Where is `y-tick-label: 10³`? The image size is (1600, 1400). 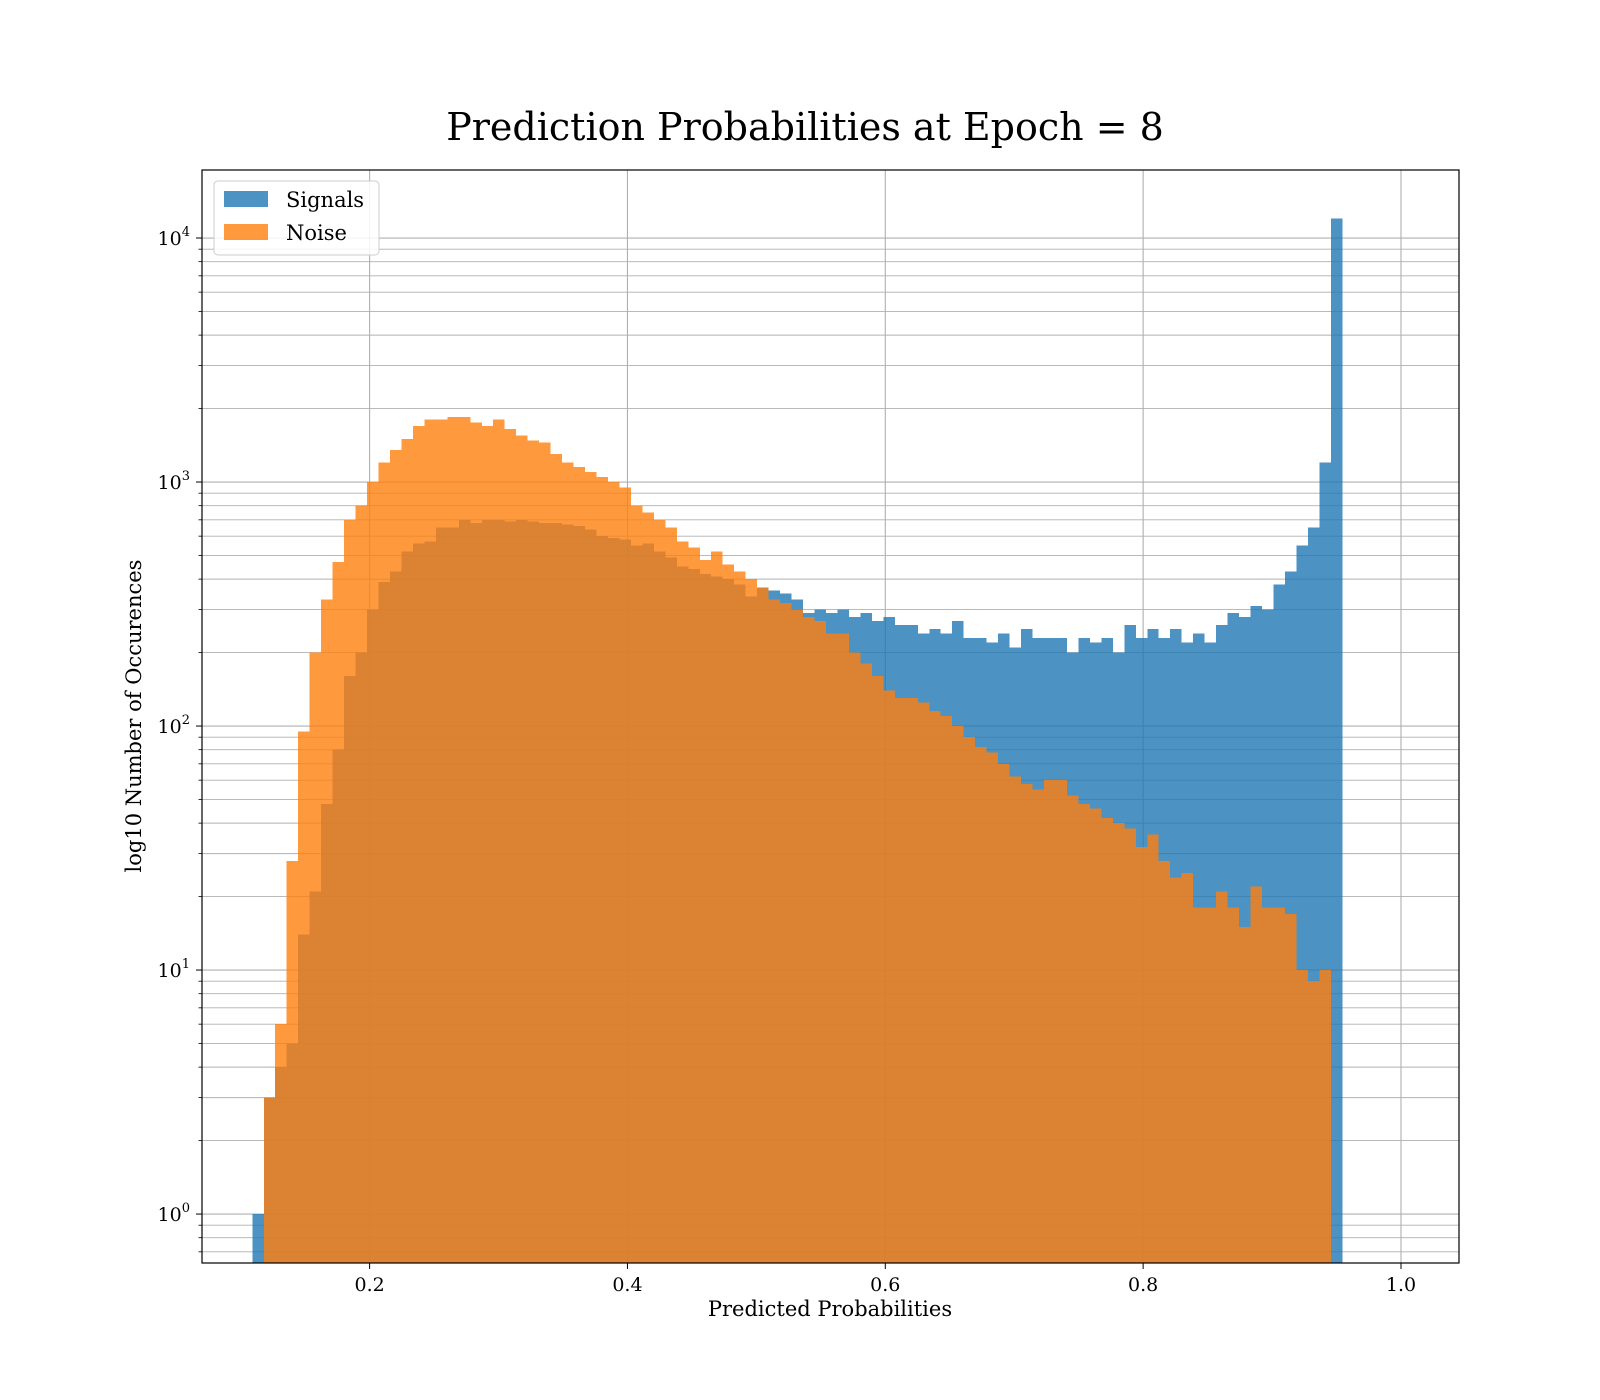
y-tick-label: 10³ is located at coordinates (174, 481).